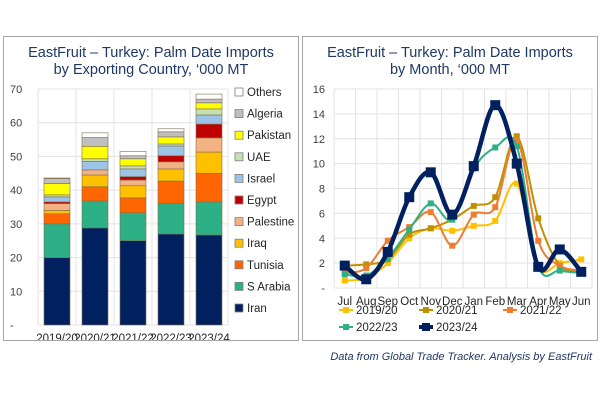  Describe the element at coordinates (16, 124) in the screenshot. I see `y-tick-label: 60` at that location.